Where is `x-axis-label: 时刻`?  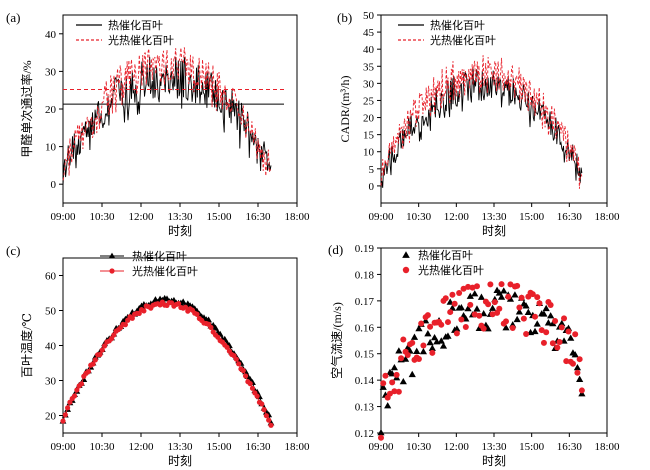 x-axis-label: 时刻 is located at coordinates (494, 461).